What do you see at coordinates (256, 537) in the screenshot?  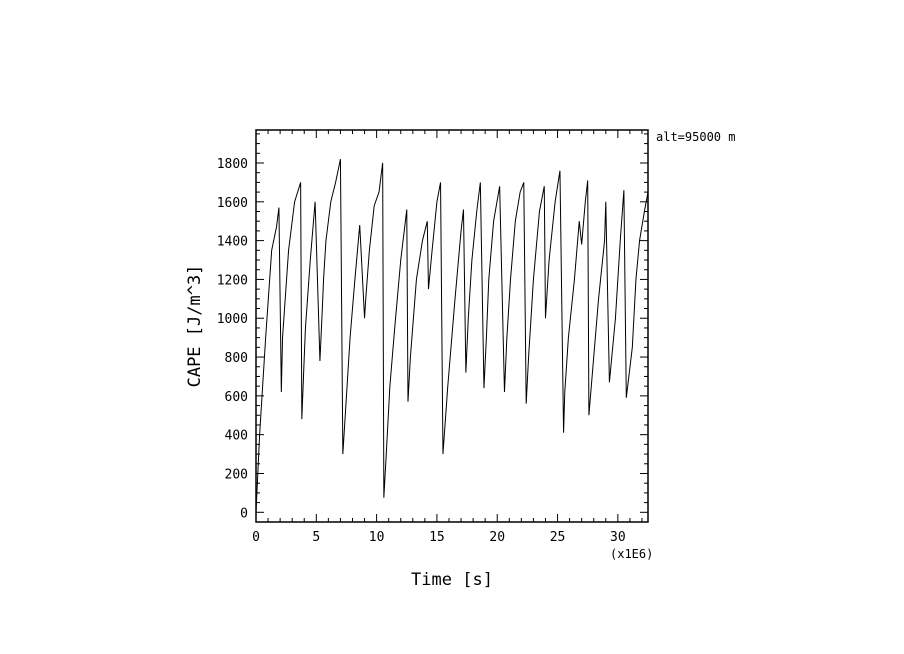 I see `x-tick-label: 0` at bounding box center [256, 537].